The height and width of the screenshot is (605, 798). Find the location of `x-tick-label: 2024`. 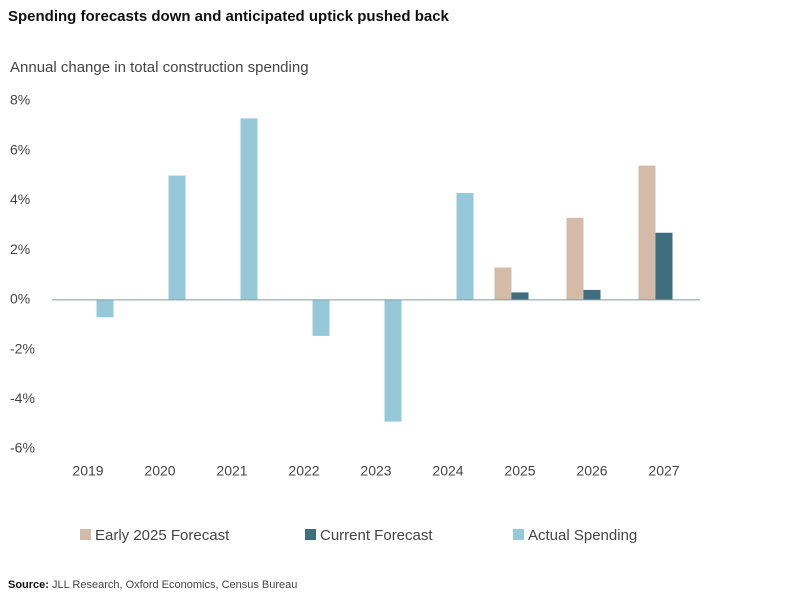

x-tick-label: 2024 is located at coordinates (447, 471).